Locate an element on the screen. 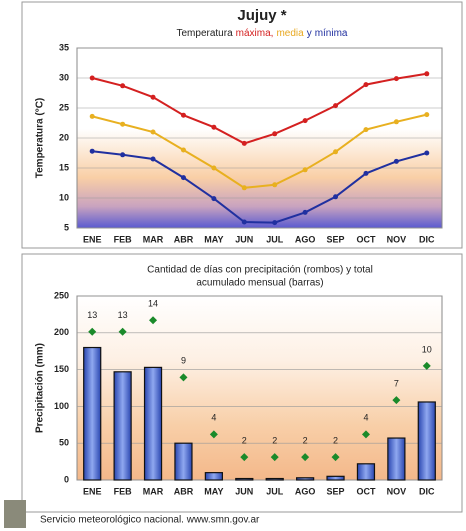 The width and height of the screenshot is (466, 531). chart-title: Jujuy * is located at coordinates (261, 15).